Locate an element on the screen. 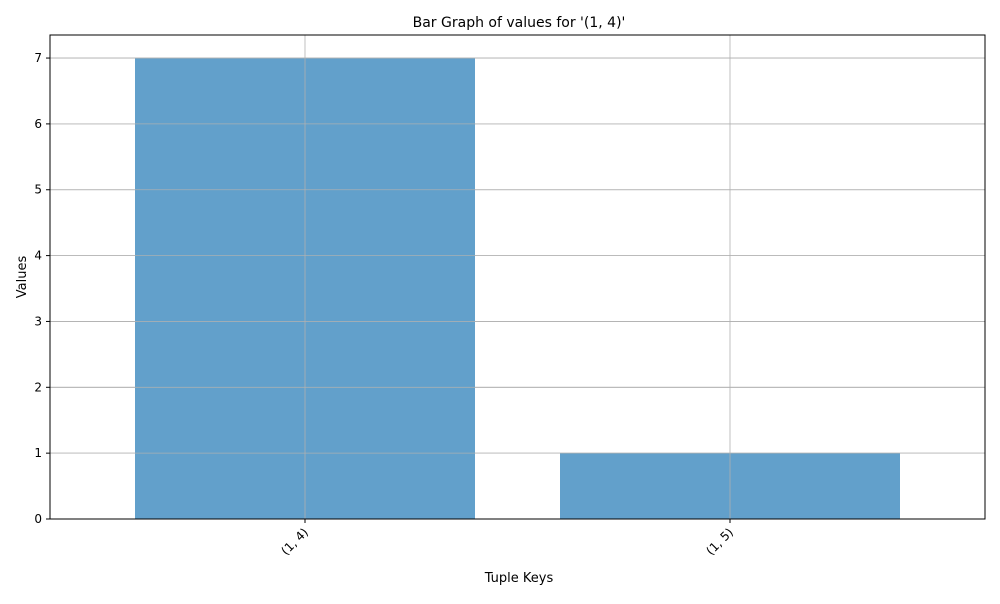 The height and width of the screenshot is (604, 1000). y-tick-label: 0 is located at coordinates (38, 519).